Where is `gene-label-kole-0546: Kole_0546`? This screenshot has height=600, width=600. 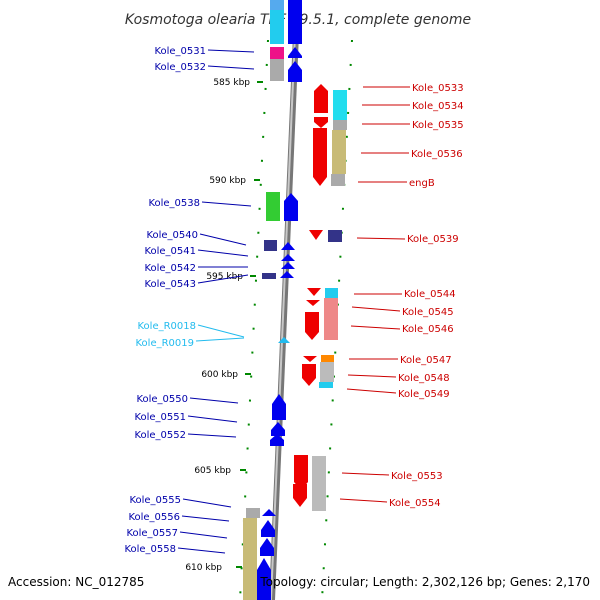
gene-label-kole-0546: Kole_0546 is located at coordinates (428, 329).